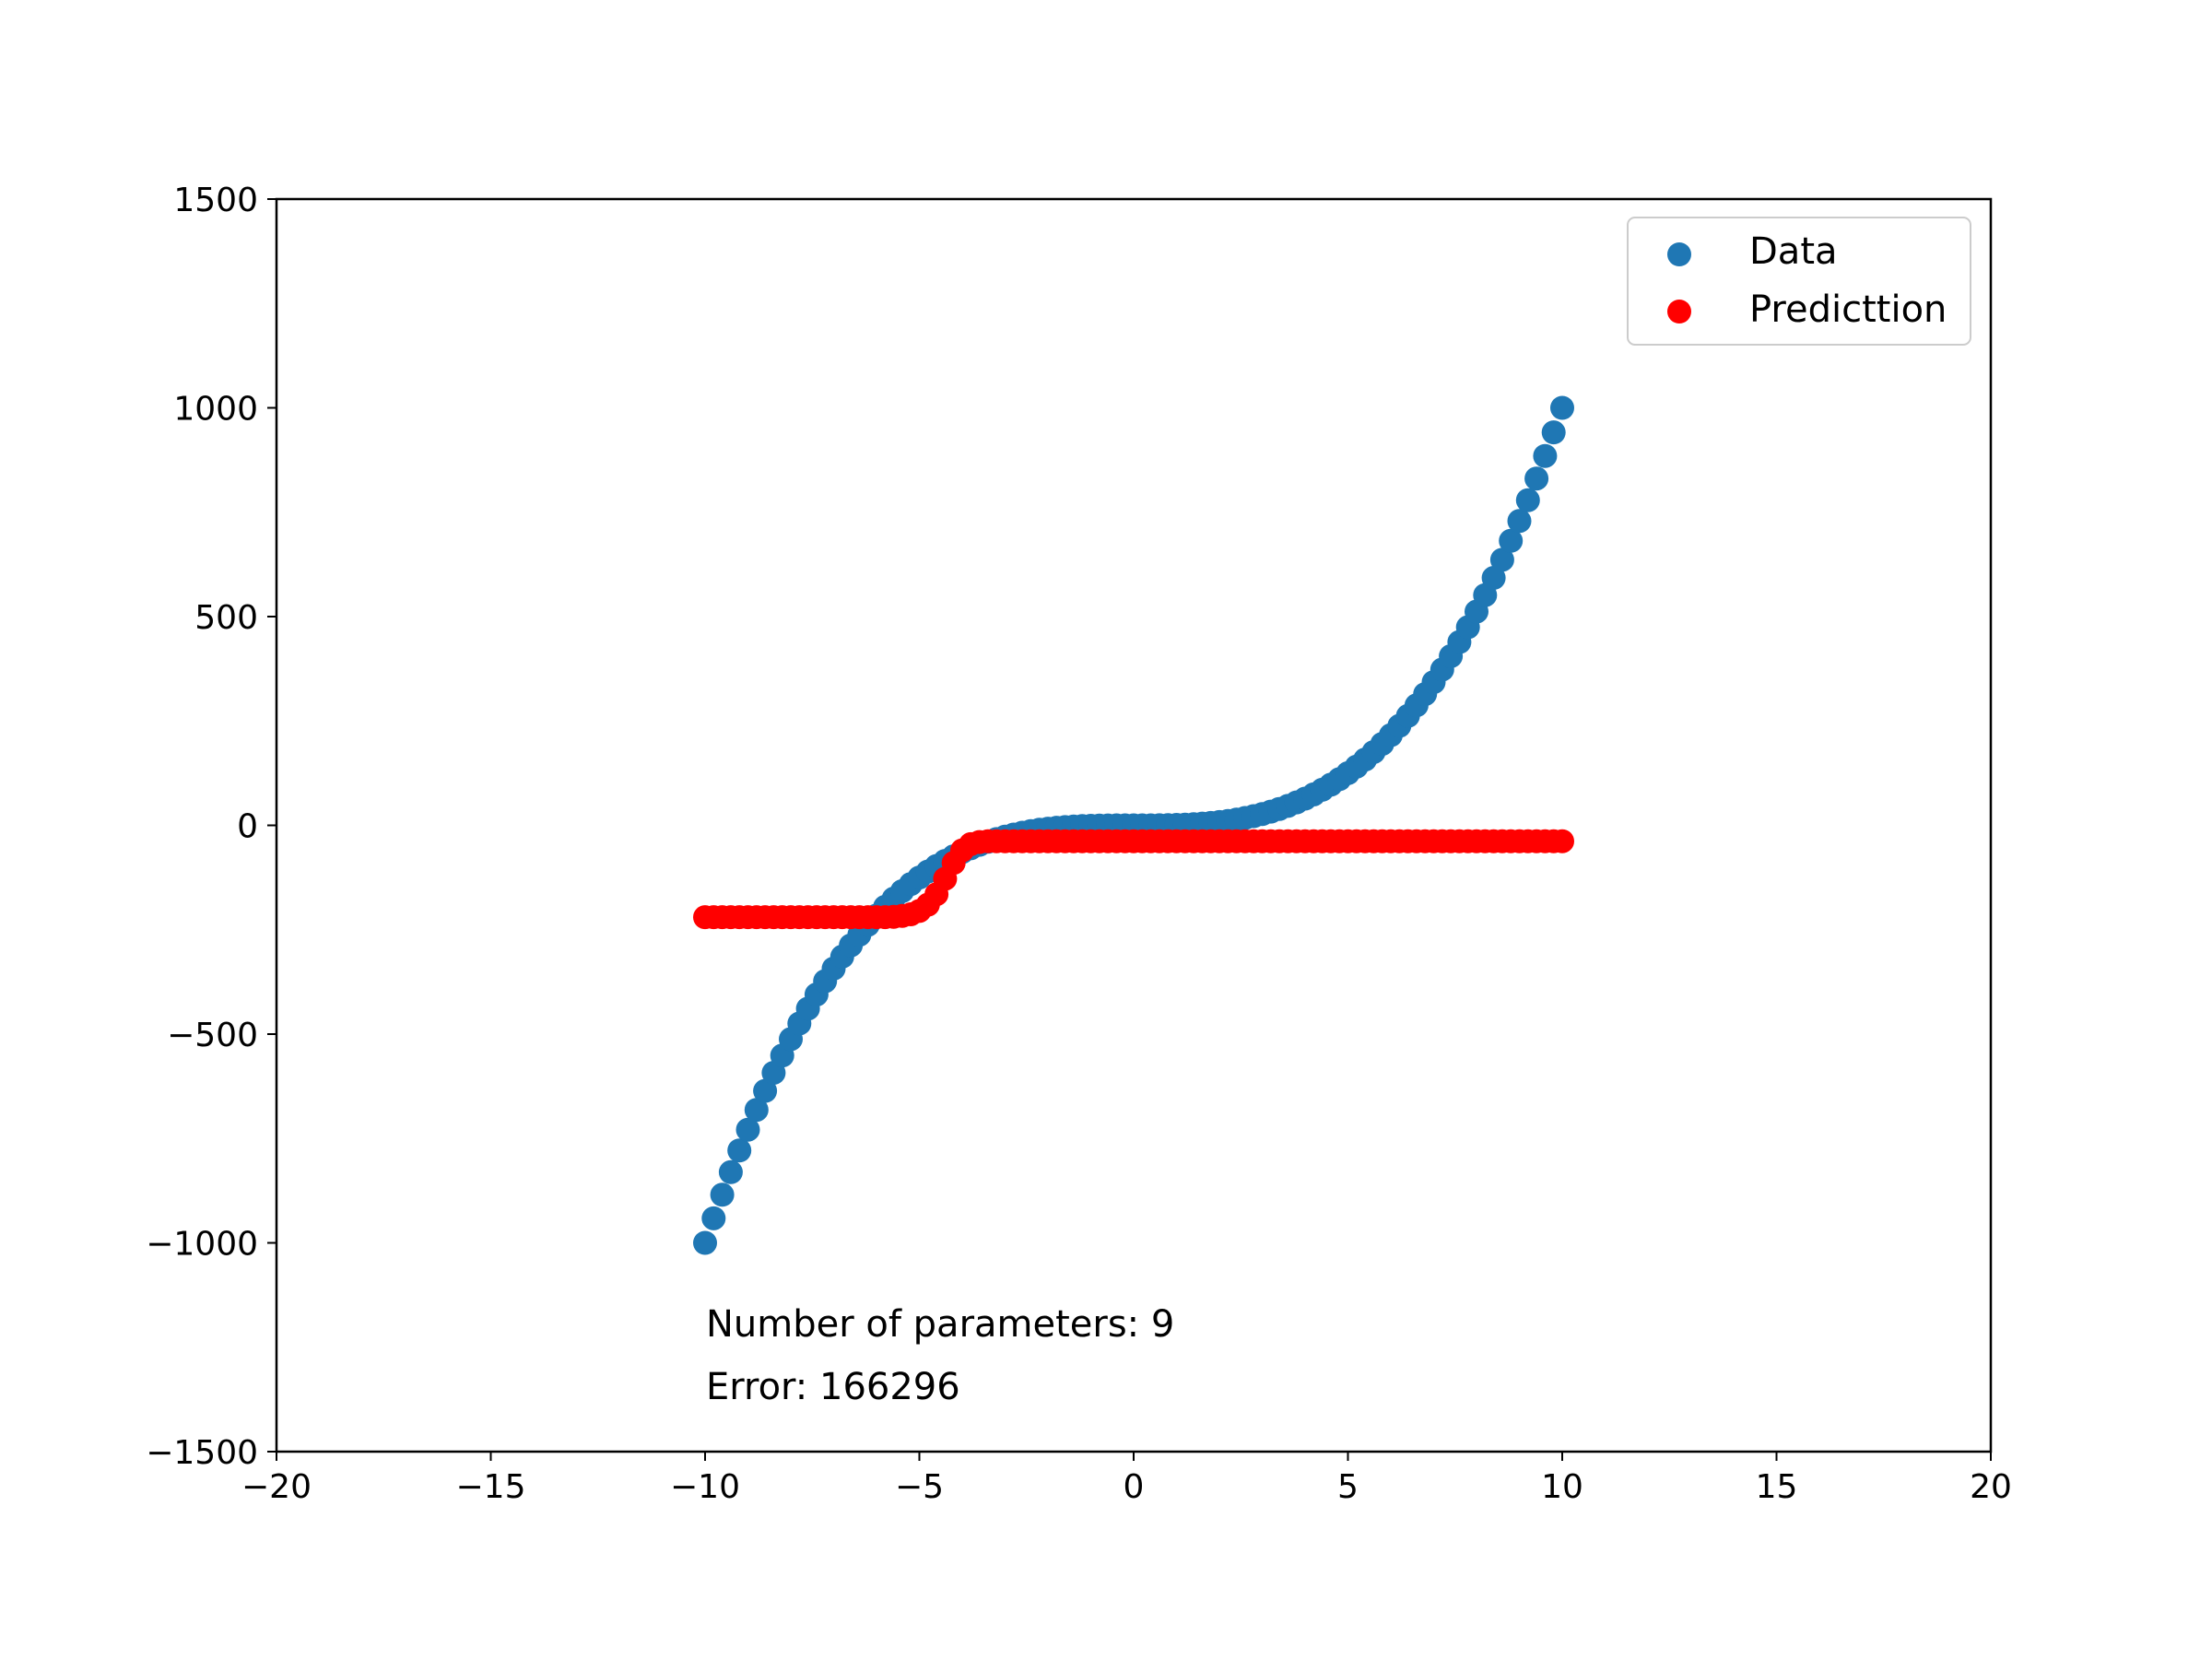 Image resolution: width=2212 pixels, height=1659 pixels. Describe the element at coordinates (1562, 1487) in the screenshot. I see `x-tick-label: 10` at that location.